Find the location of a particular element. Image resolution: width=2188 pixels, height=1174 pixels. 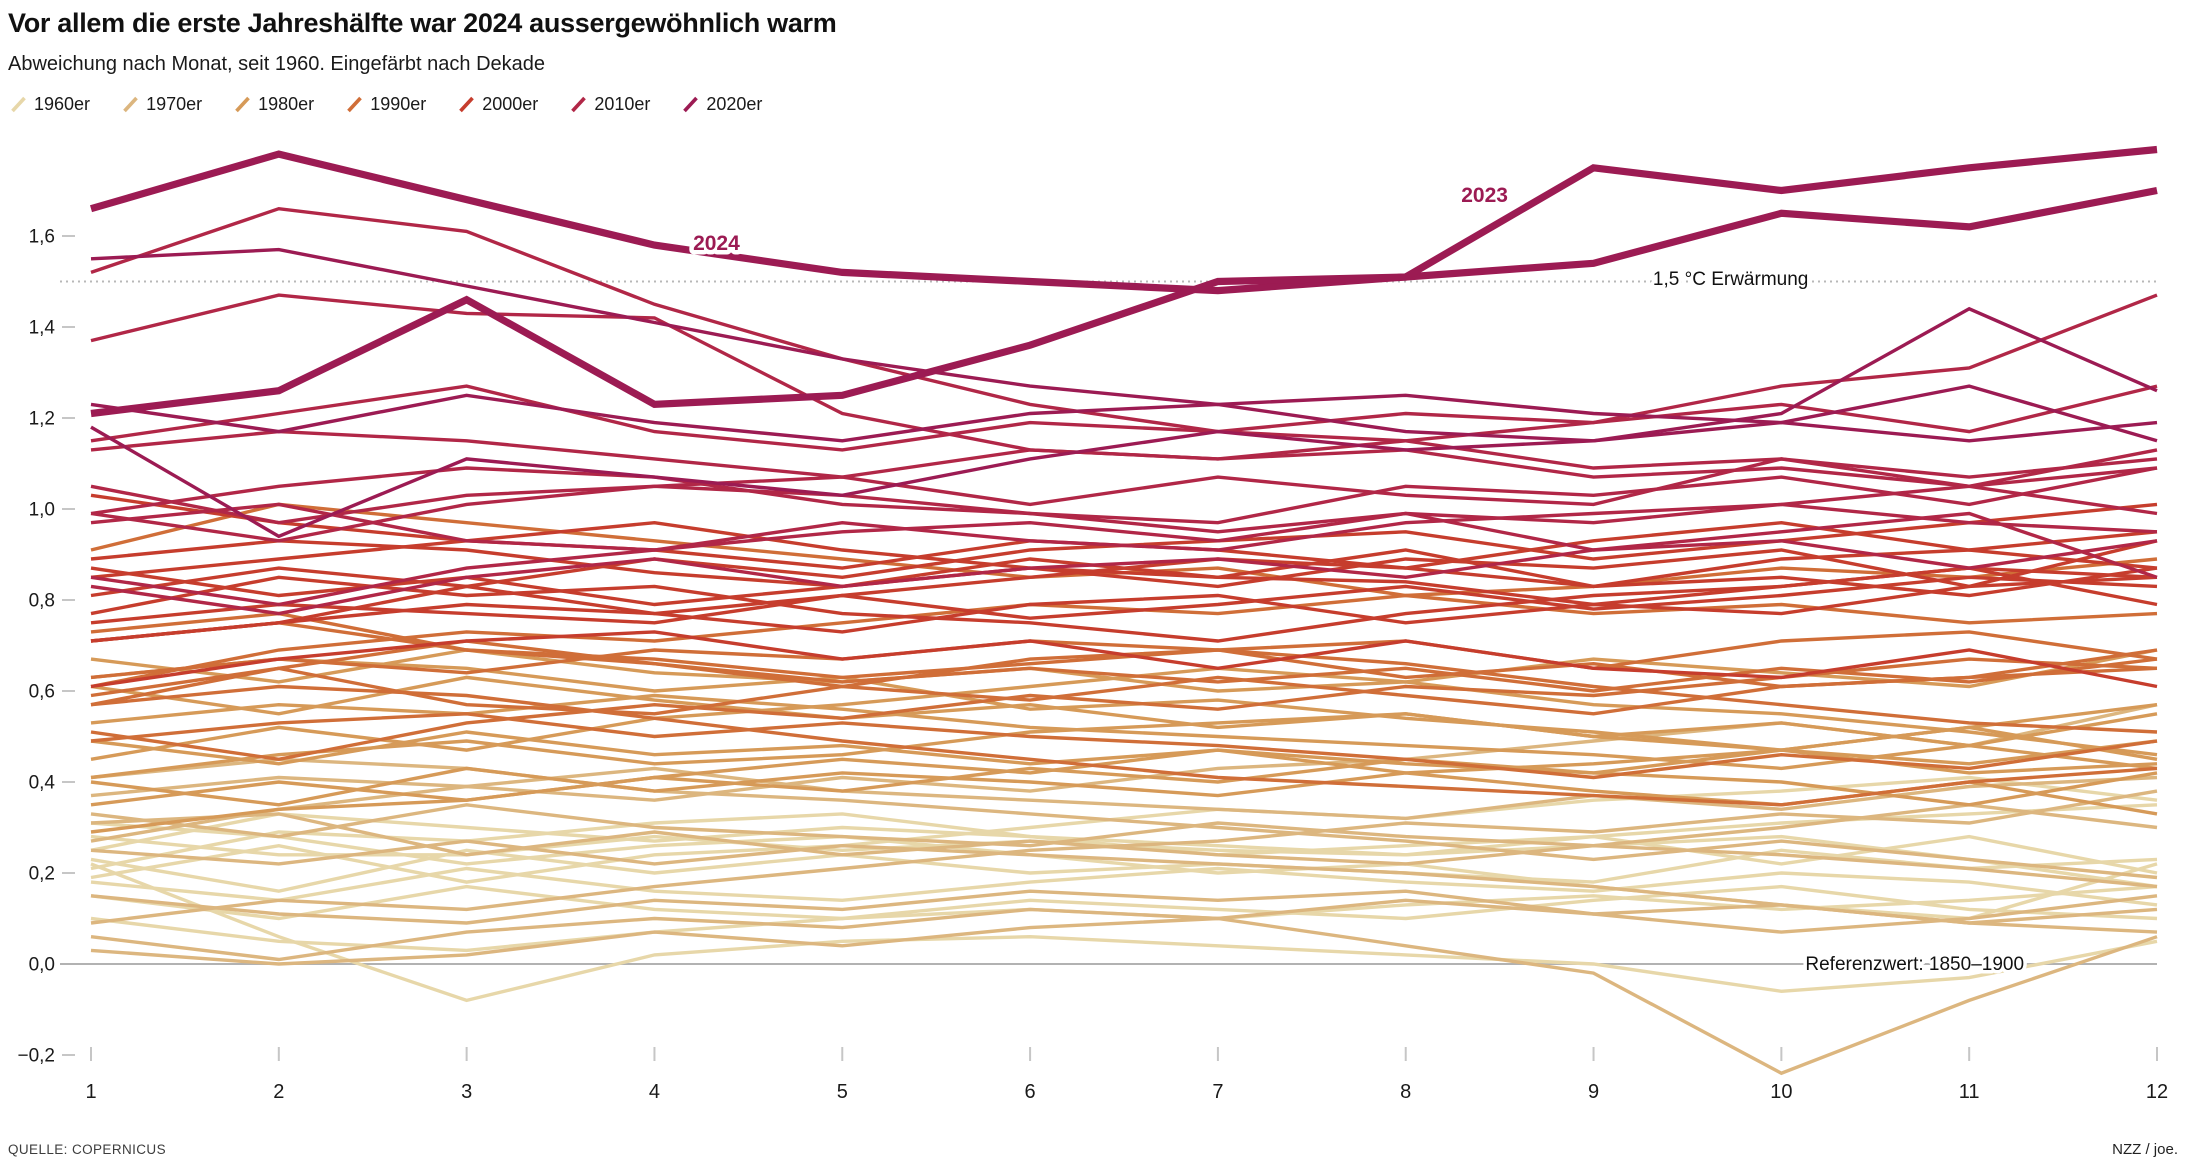

y-tick-label: 1,2 is located at coordinates (42, 419).